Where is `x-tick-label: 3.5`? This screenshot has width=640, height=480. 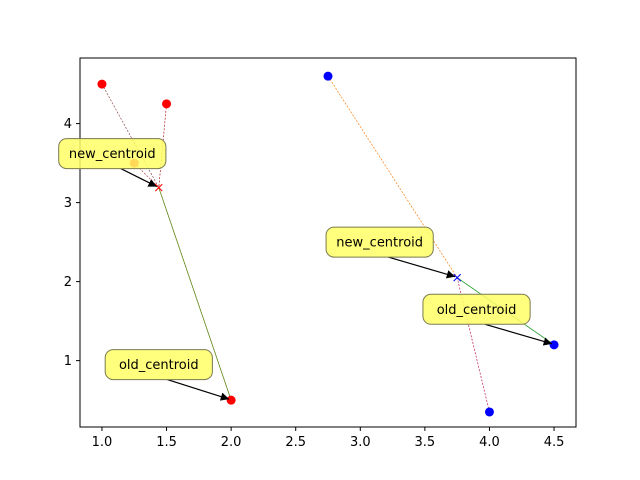
x-tick-label: 3.5 is located at coordinates (425, 442).